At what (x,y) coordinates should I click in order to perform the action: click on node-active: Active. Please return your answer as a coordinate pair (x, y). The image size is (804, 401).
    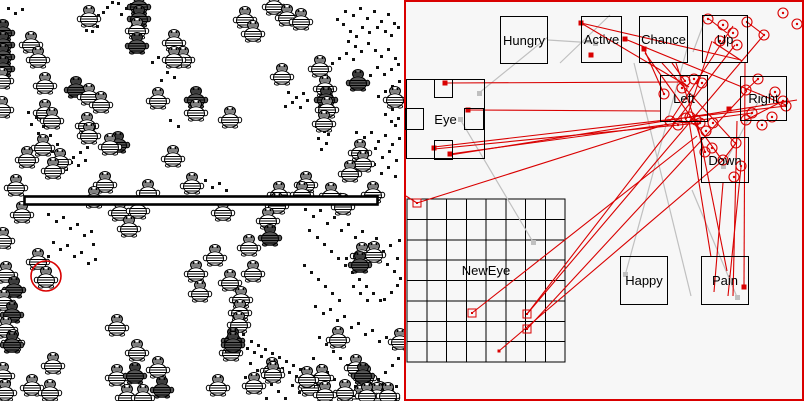
    Looking at the image, I should click on (601, 39).